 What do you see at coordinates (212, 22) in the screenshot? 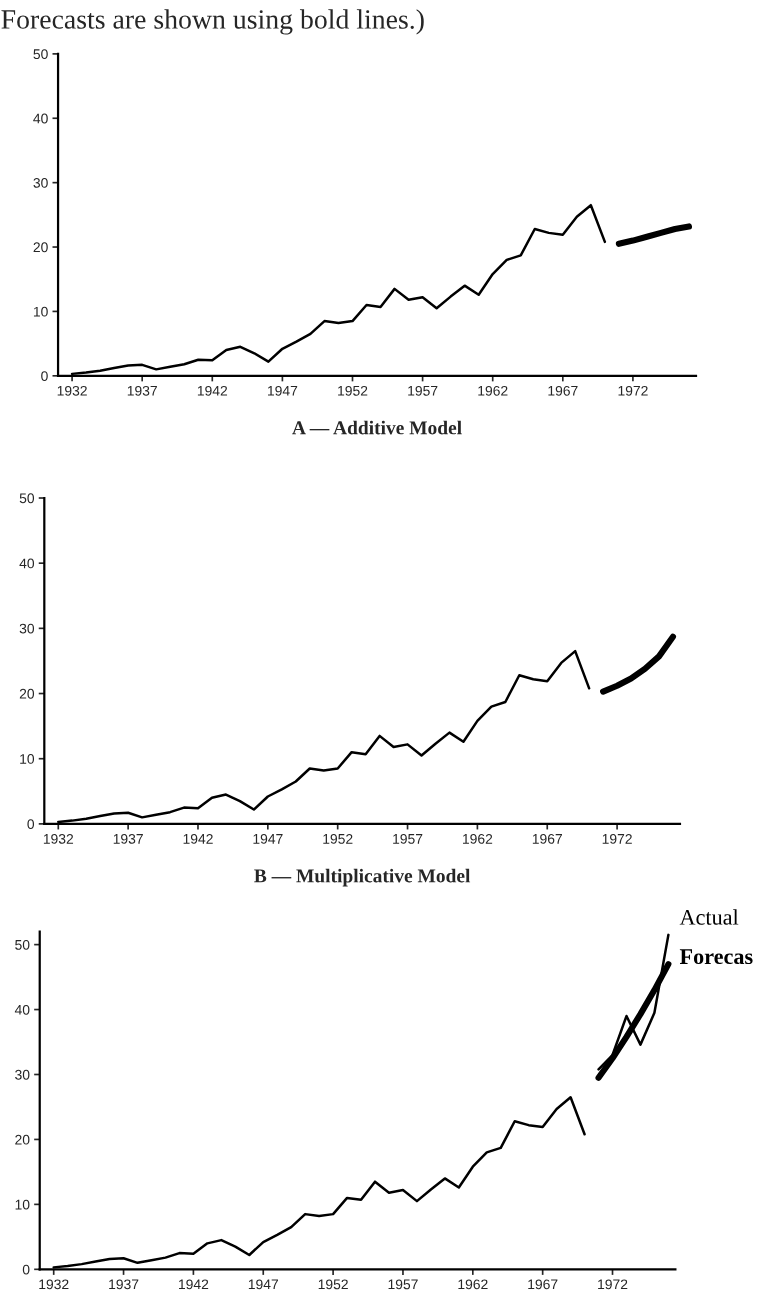
I see `chart-title: Forecasts are shown using bold lines.)` at bounding box center [212, 22].